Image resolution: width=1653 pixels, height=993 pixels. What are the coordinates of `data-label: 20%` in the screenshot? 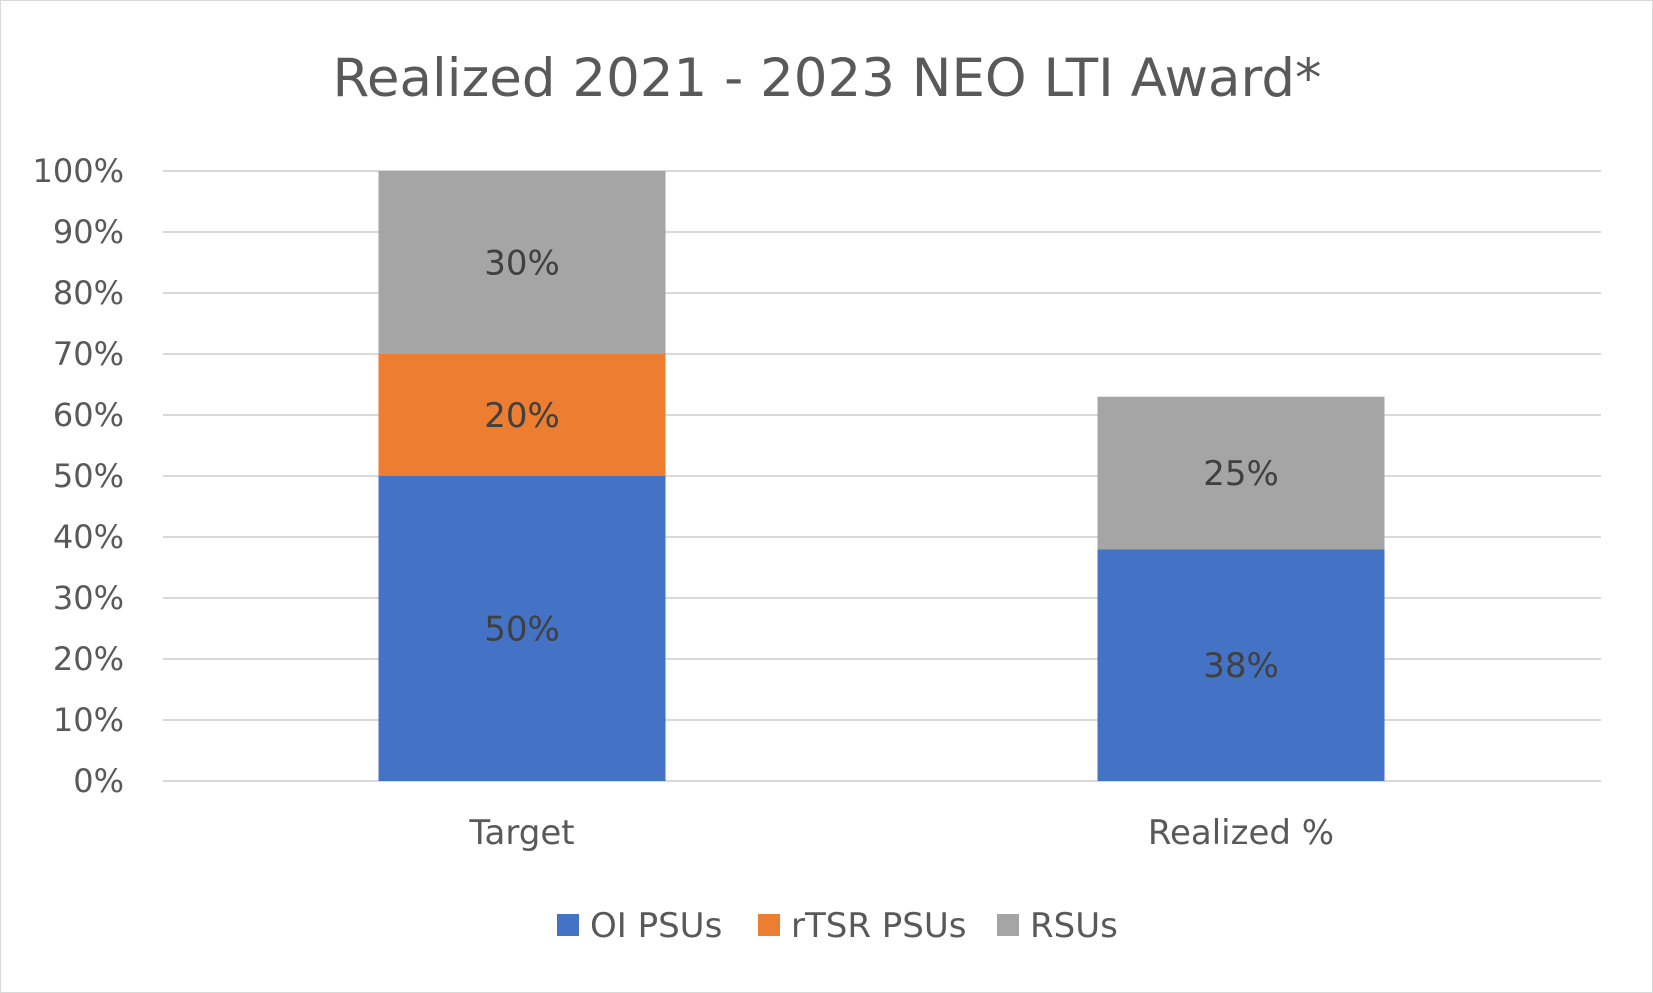 It's located at (522, 416).